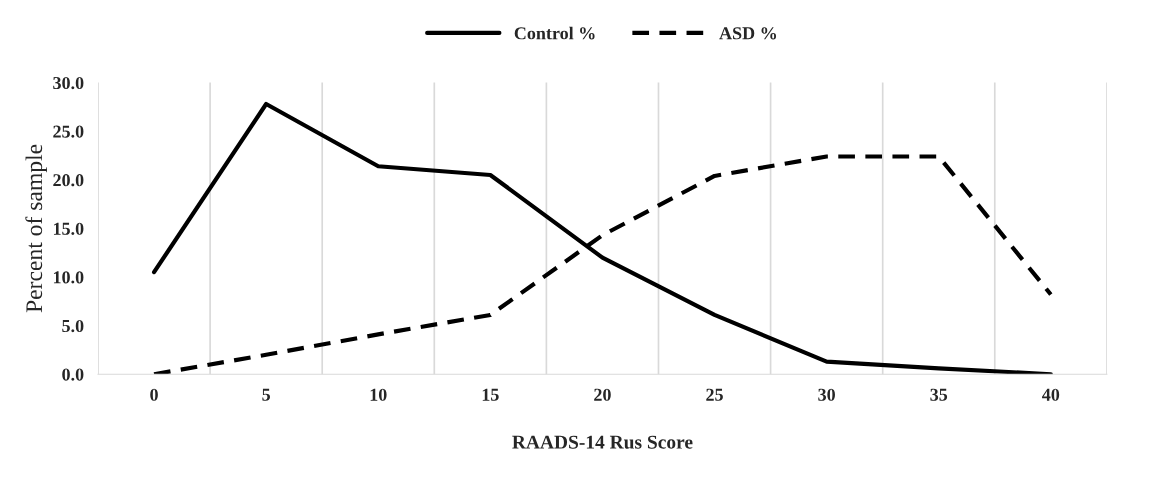 This screenshot has height=486, width=1153. Describe the element at coordinates (714, 394) in the screenshot. I see `x-tick-label: 25` at that location.